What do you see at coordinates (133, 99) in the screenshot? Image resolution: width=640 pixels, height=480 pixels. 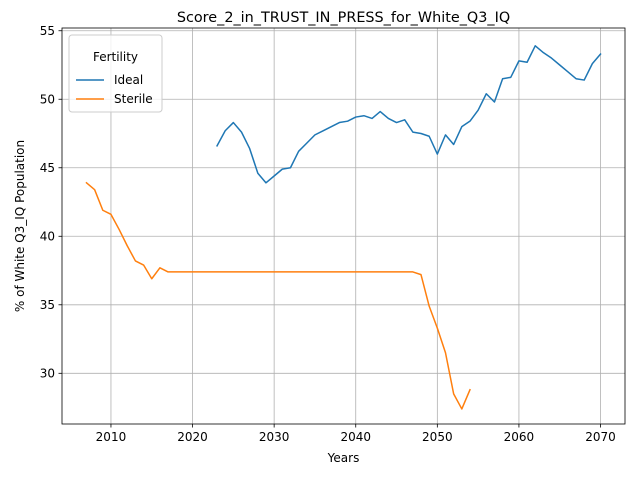 I see `legend-label-sterile: Sterile` at bounding box center [133, 99].